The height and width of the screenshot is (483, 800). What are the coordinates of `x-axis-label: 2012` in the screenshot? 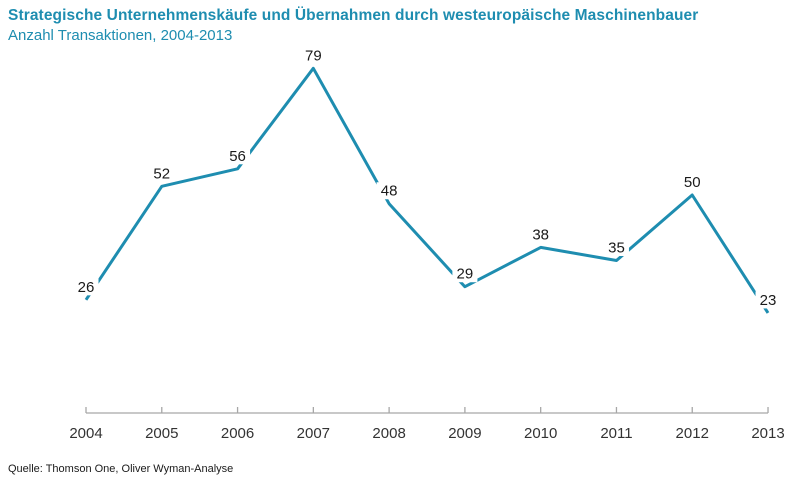 It's located at (692, 433).